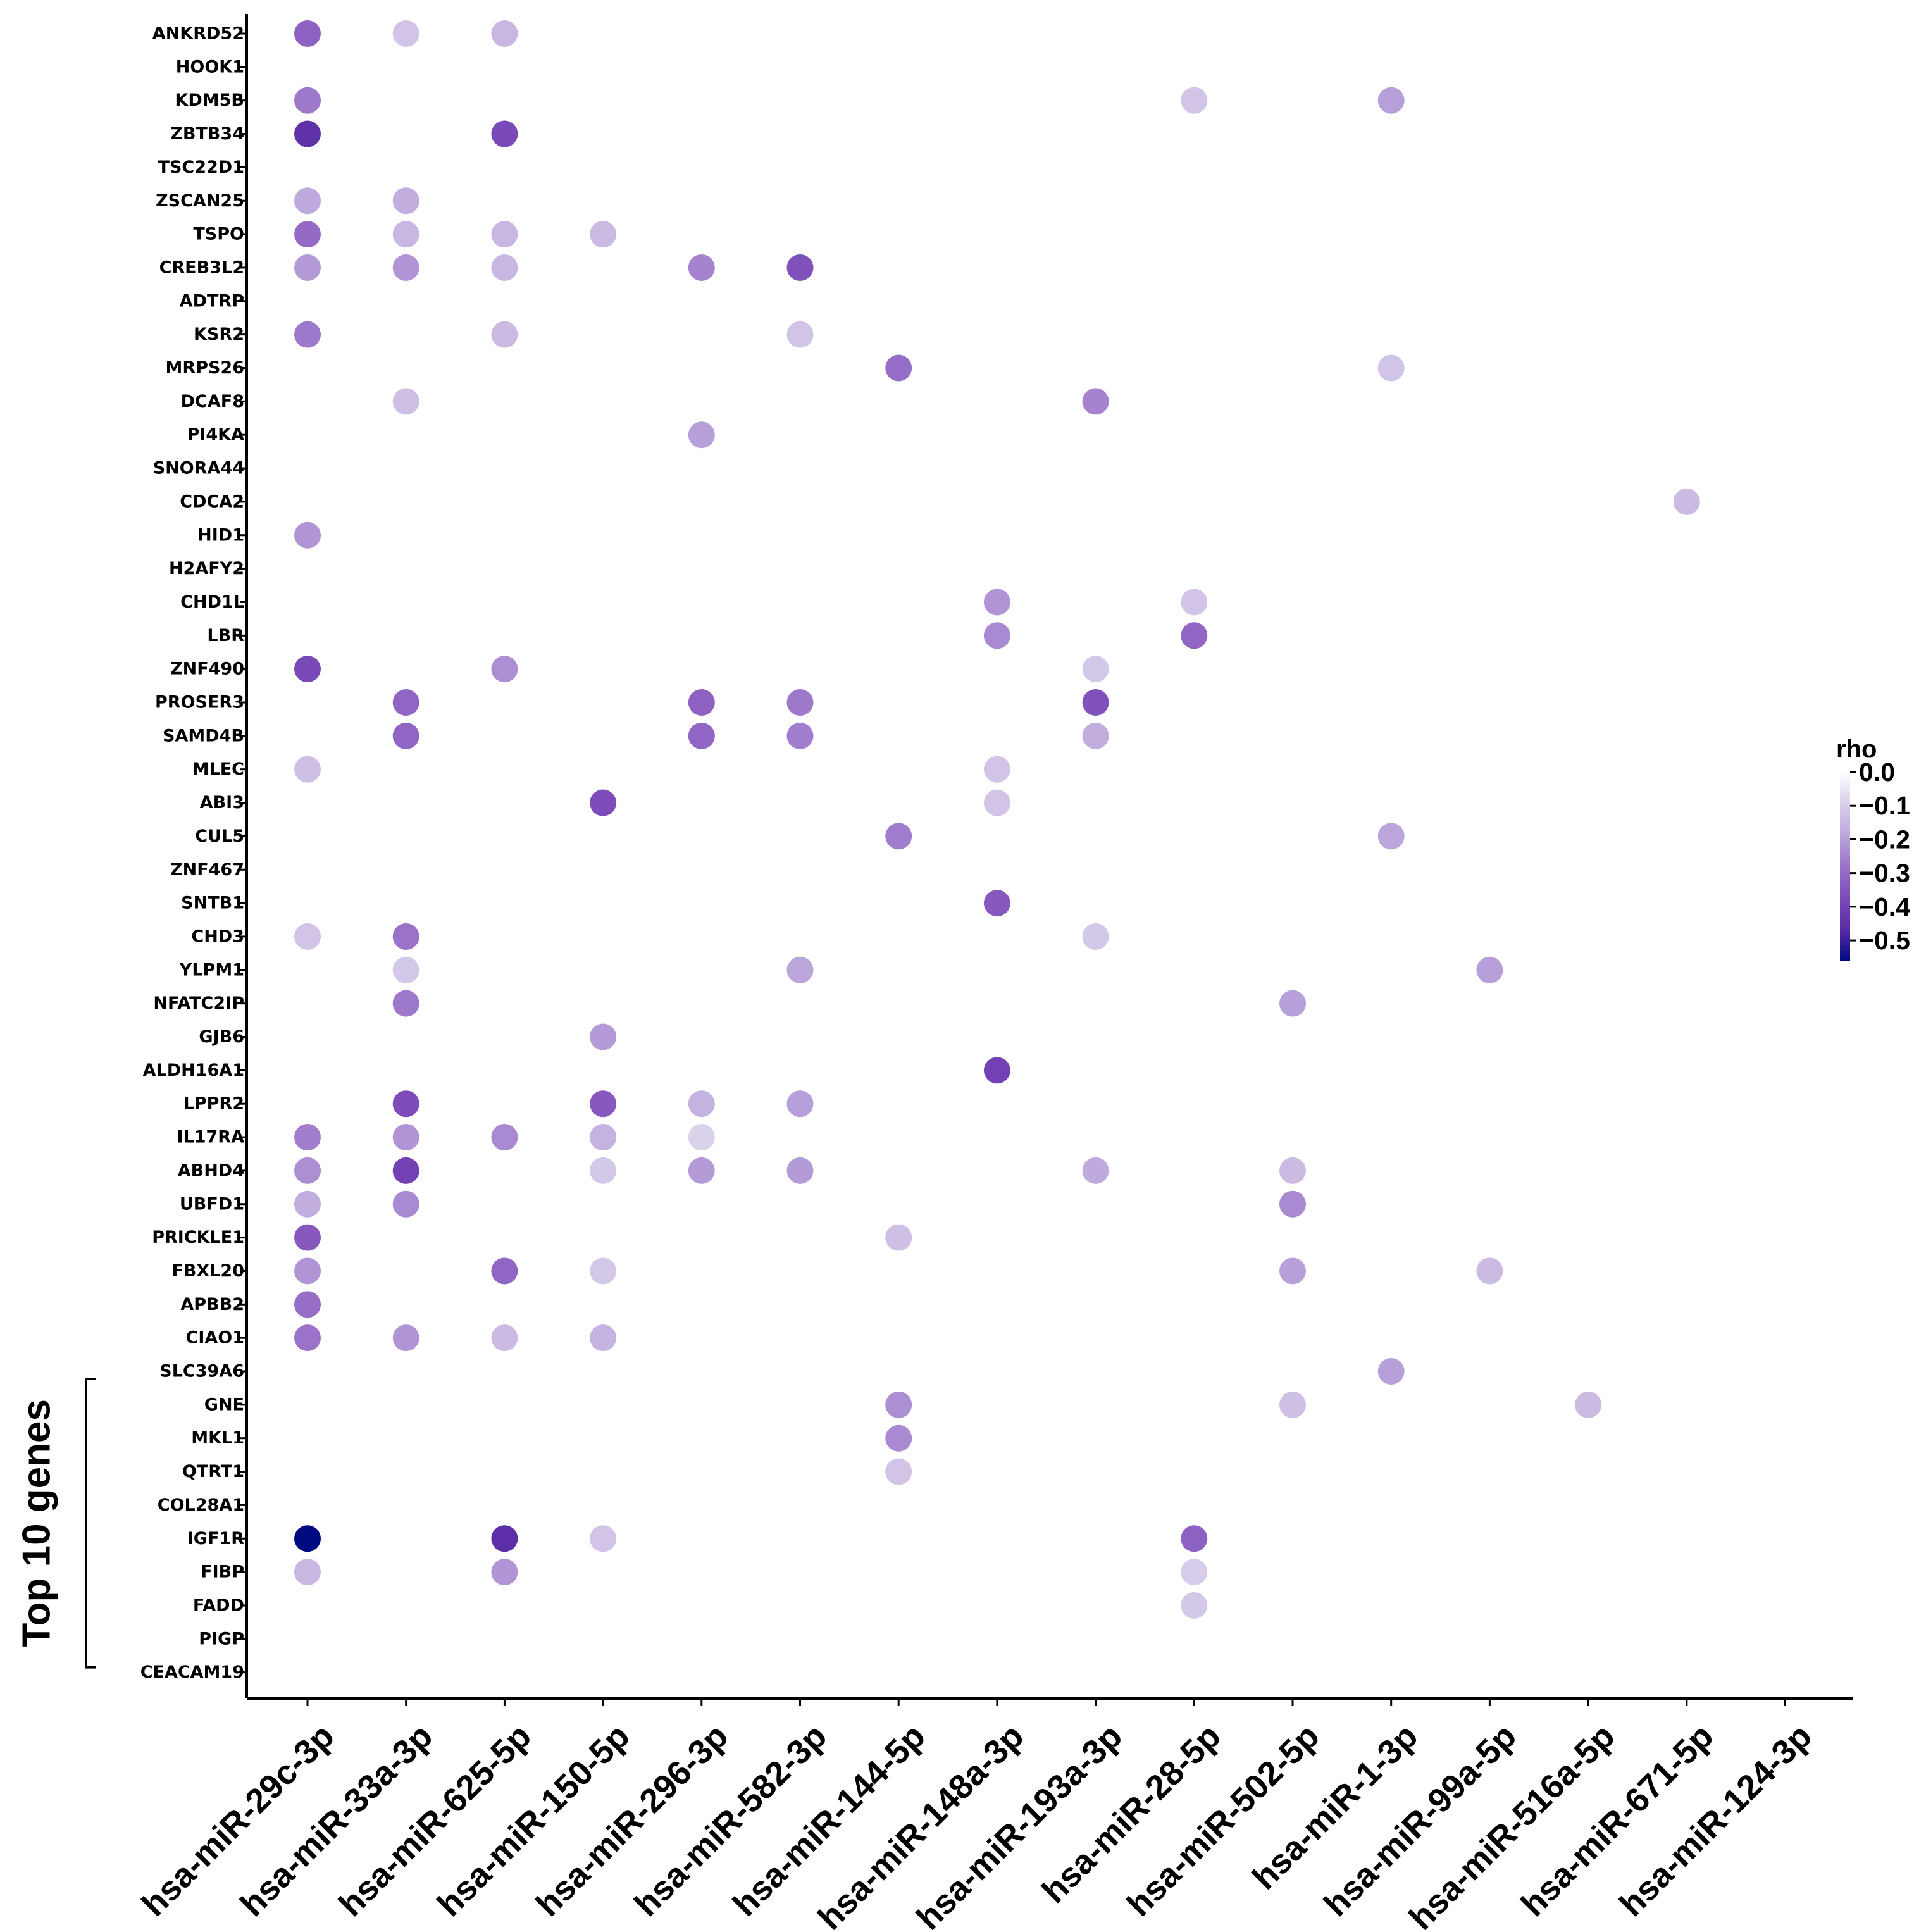  What do you see at coordinates (221, 1037) in the screenshot?
I see `y-tick-label: GJB6` at bounding box center [221, 1037].